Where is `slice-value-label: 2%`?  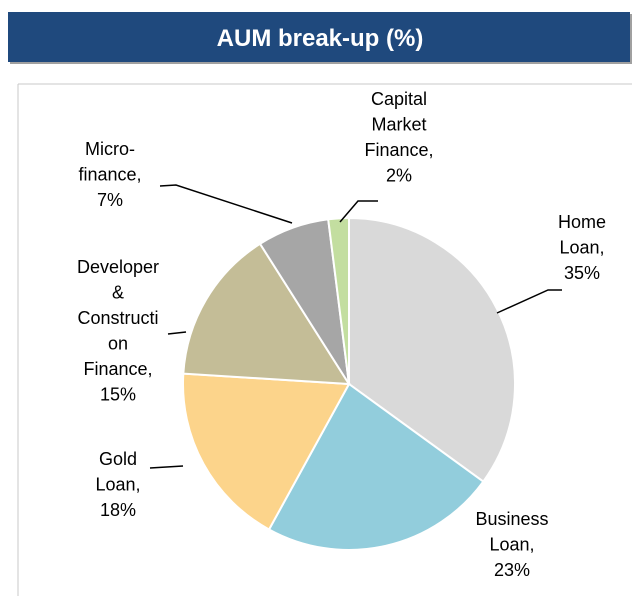
slice-value-label: 2% is located at coordinates (399, 176).